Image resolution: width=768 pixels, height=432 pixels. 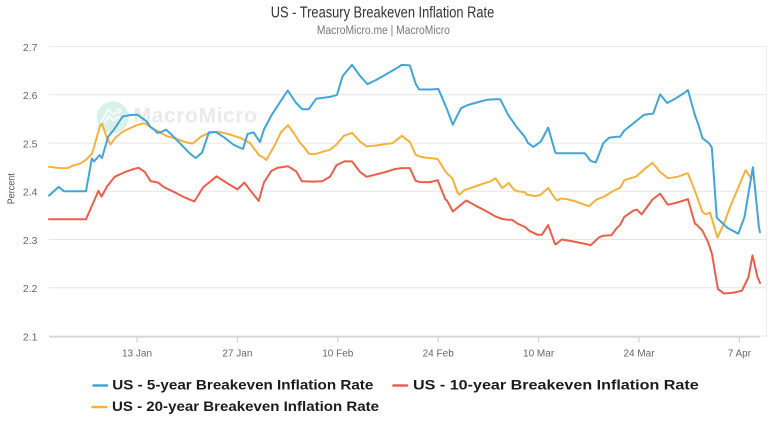 I want to click on svg-text: 24 Feb, so click(x=439, y=353).